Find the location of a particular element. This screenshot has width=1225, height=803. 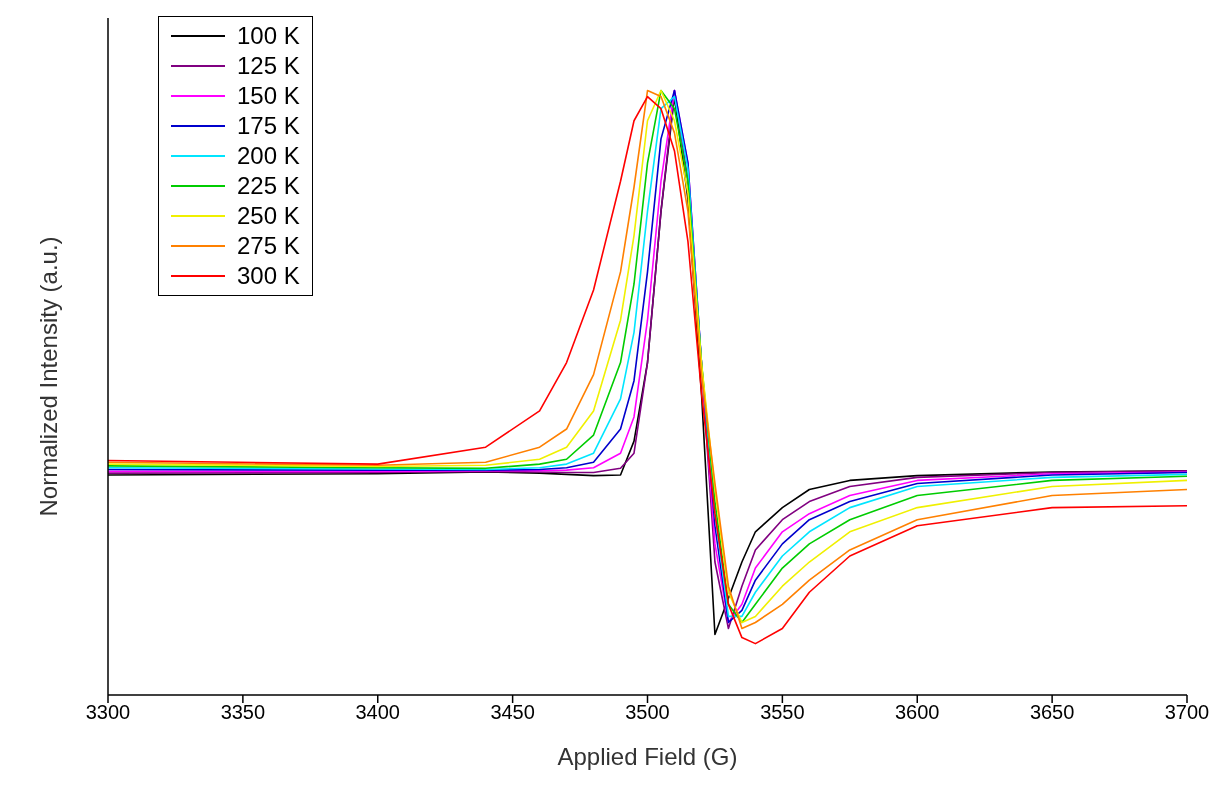

x-tick-label: 3550 is located at coordinates (782, 712).